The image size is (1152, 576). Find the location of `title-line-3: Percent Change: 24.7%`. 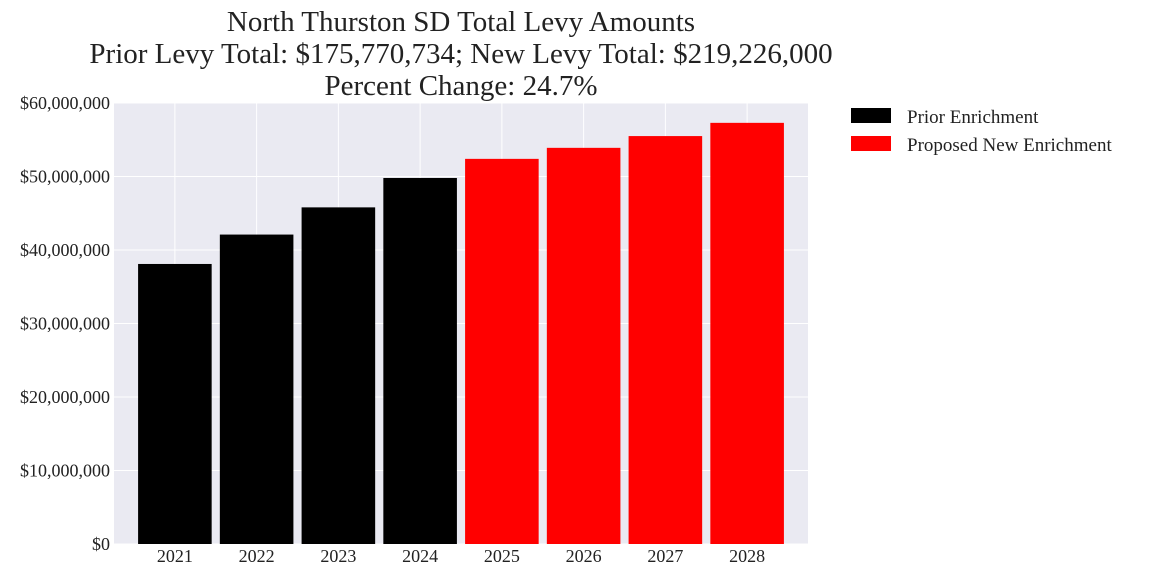

title-line-3: Percent Change: 24.7% is located at coordinates (460, 86).